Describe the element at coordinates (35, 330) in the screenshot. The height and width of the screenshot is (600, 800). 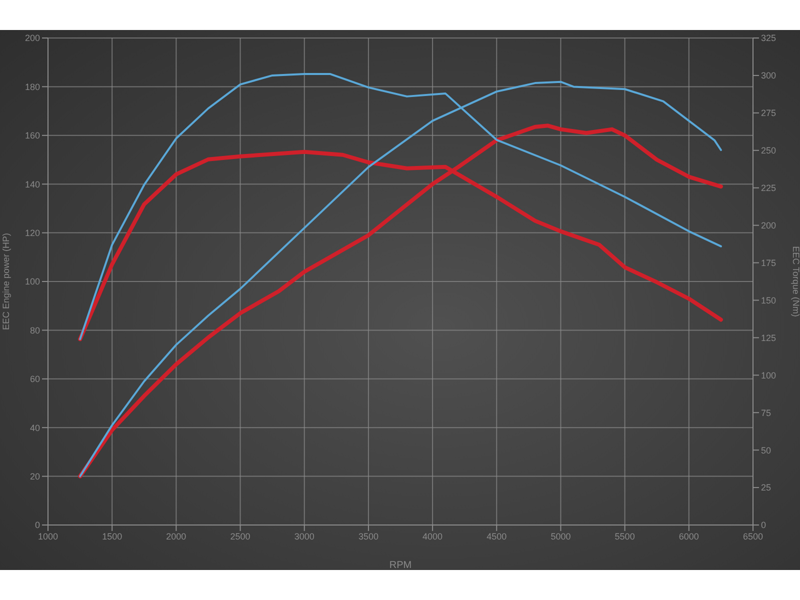
I see `y-tick-label: 80` at that location.